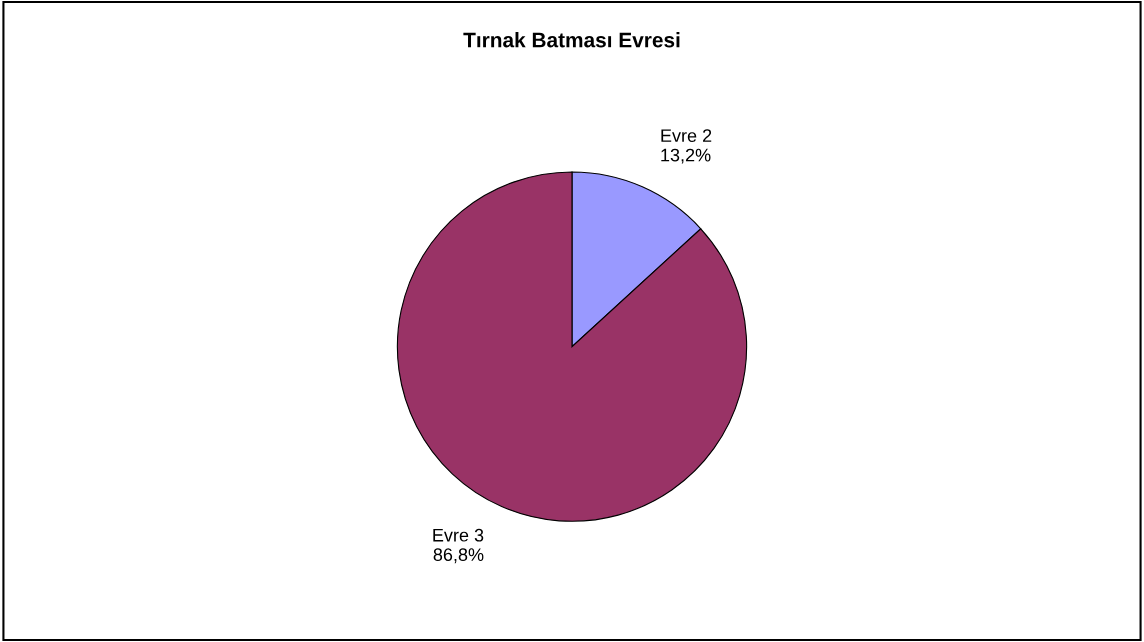 This screenshot has height=642, width=1144. I want to click on slice-label: Evre 2, so click(686, 136).